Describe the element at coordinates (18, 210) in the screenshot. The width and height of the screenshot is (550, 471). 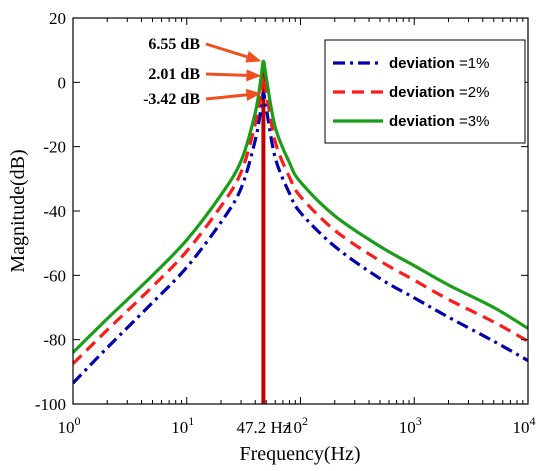
I see `y-axis-label: Magnitude(dB)` at that location.